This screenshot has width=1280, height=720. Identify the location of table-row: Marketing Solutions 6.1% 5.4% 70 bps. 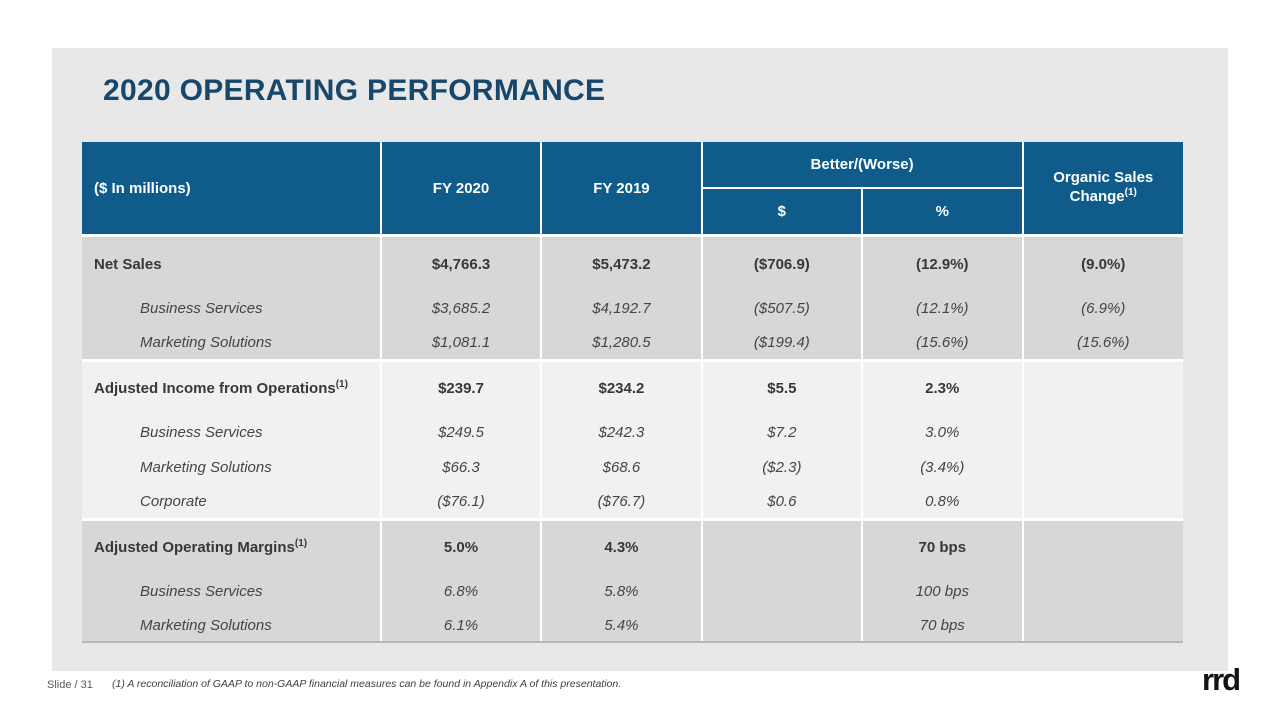
(632, 626).